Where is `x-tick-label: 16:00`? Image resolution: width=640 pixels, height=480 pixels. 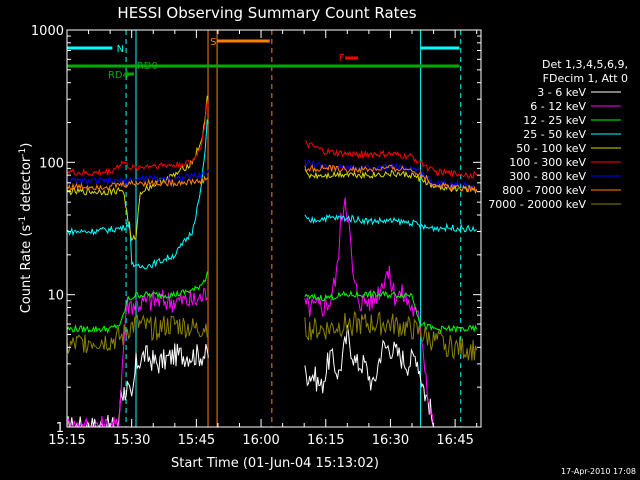 x-tick-label: 16:00 is located at coordinates (260, 440).